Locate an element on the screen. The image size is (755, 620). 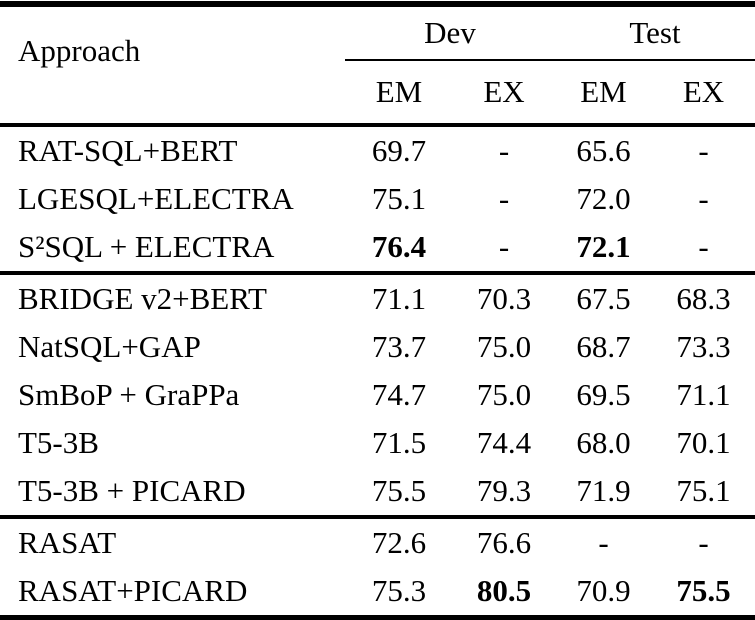
metric-cell: 72.6 is located at coordinates (399, 542).